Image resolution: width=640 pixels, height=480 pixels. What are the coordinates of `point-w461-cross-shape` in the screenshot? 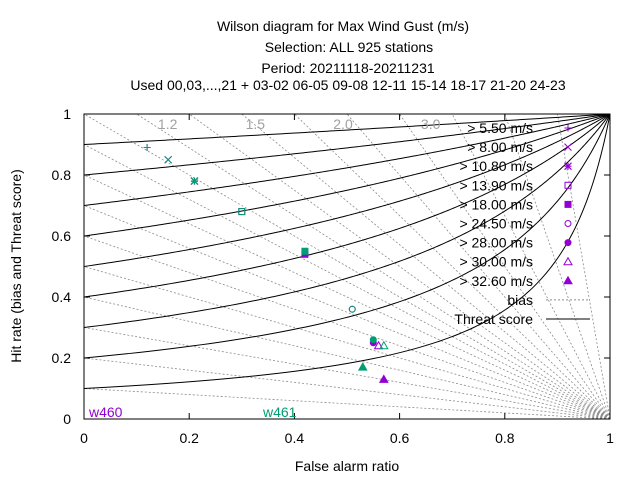 It's located at (168, 159).